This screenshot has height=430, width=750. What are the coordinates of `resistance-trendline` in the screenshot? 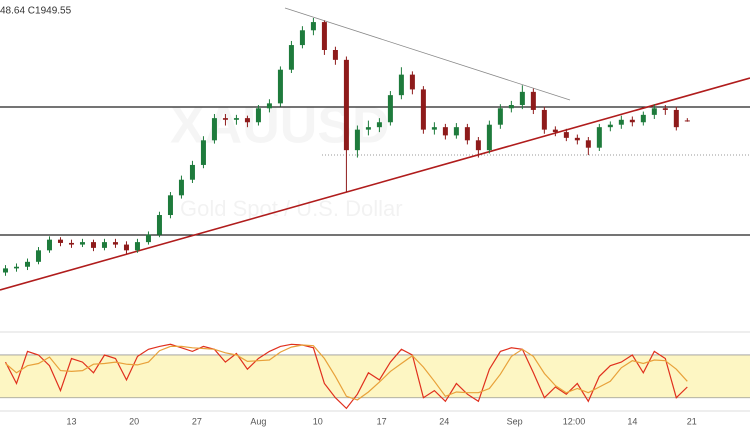 It's located at (427, 54).